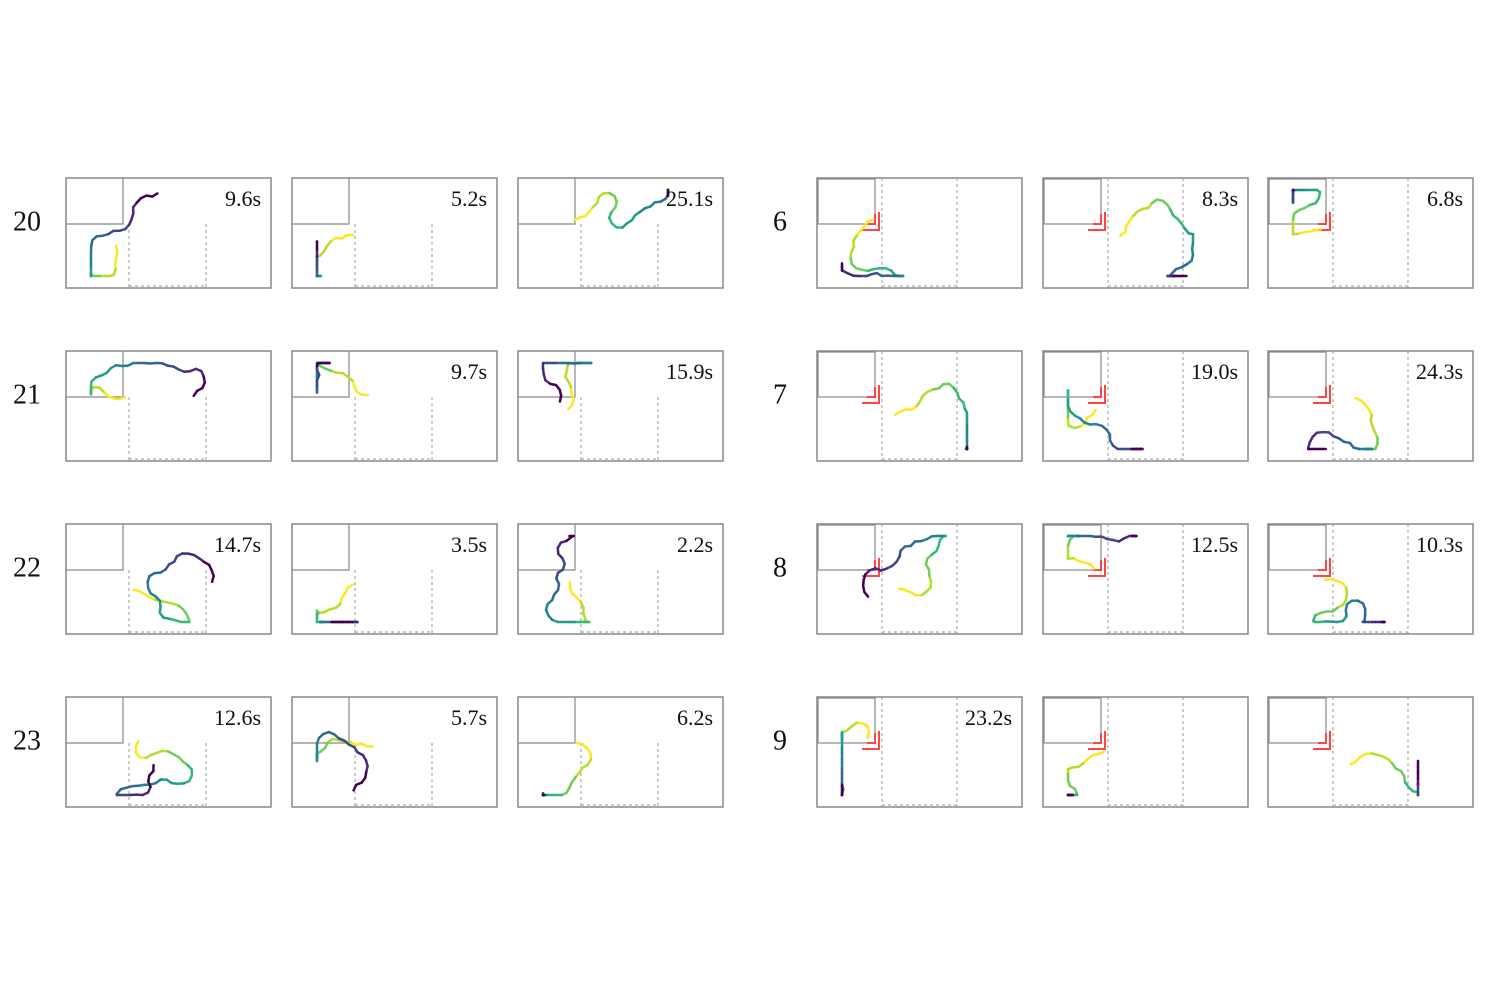  I want to click on time-label: 9.6s, so click(243, 198).